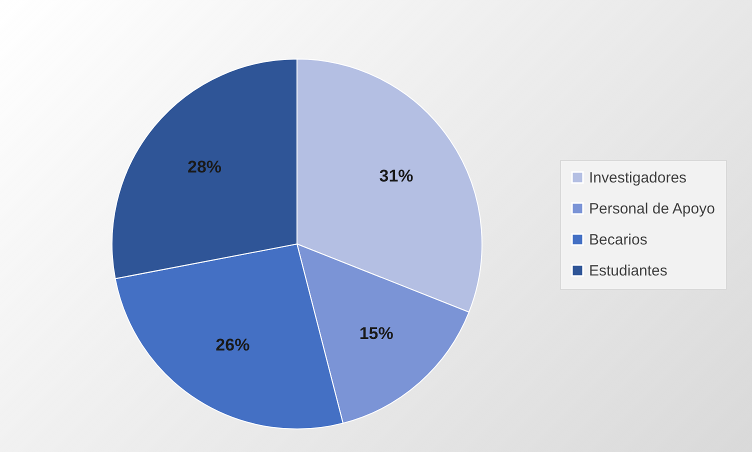 The image size is (752, 452). Describe the element at coordinates (233, 344) in the screenshot. I see `data-label: 26%` at that location.